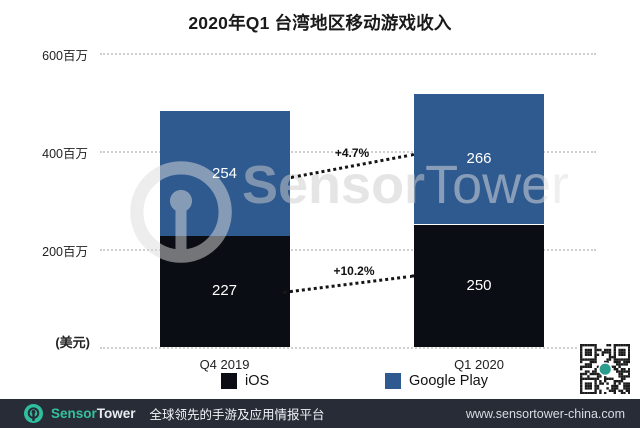 Image resolution: width=640 pixels, height=428 pixels. I want to click on y-axis-tick-label: 600百万, so click(65, 56).